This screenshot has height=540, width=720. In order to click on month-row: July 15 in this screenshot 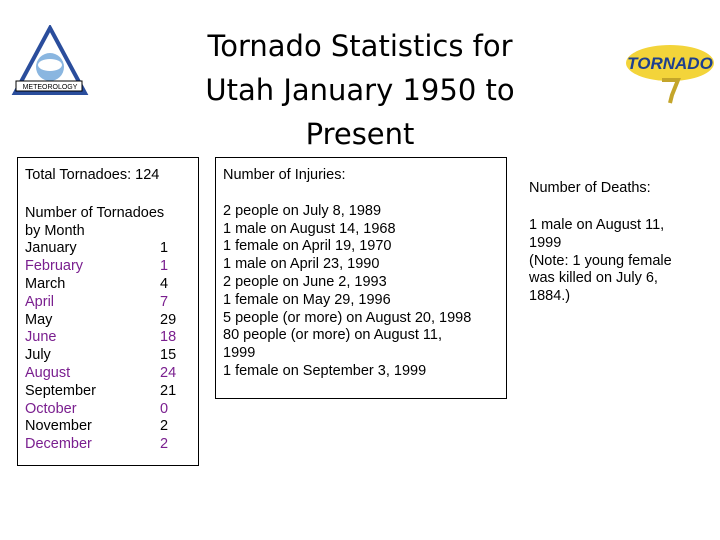, I will do `click(111, 356)`.